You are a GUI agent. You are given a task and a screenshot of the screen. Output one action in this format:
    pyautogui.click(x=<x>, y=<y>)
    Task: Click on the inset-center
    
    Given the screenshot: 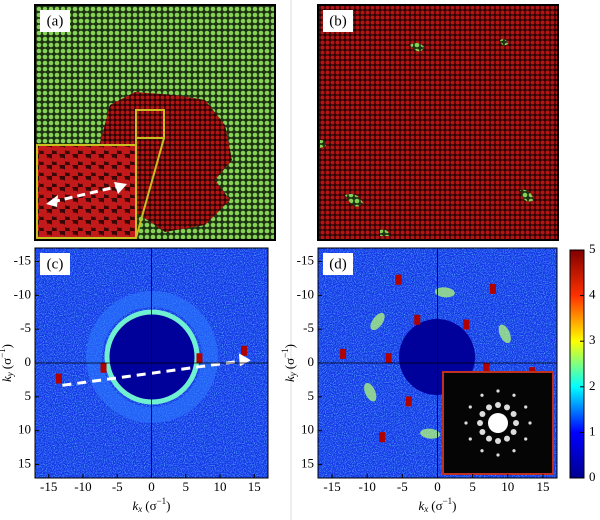 What is the action you would take?
    pyautogui.click(x=498, y=423)
    